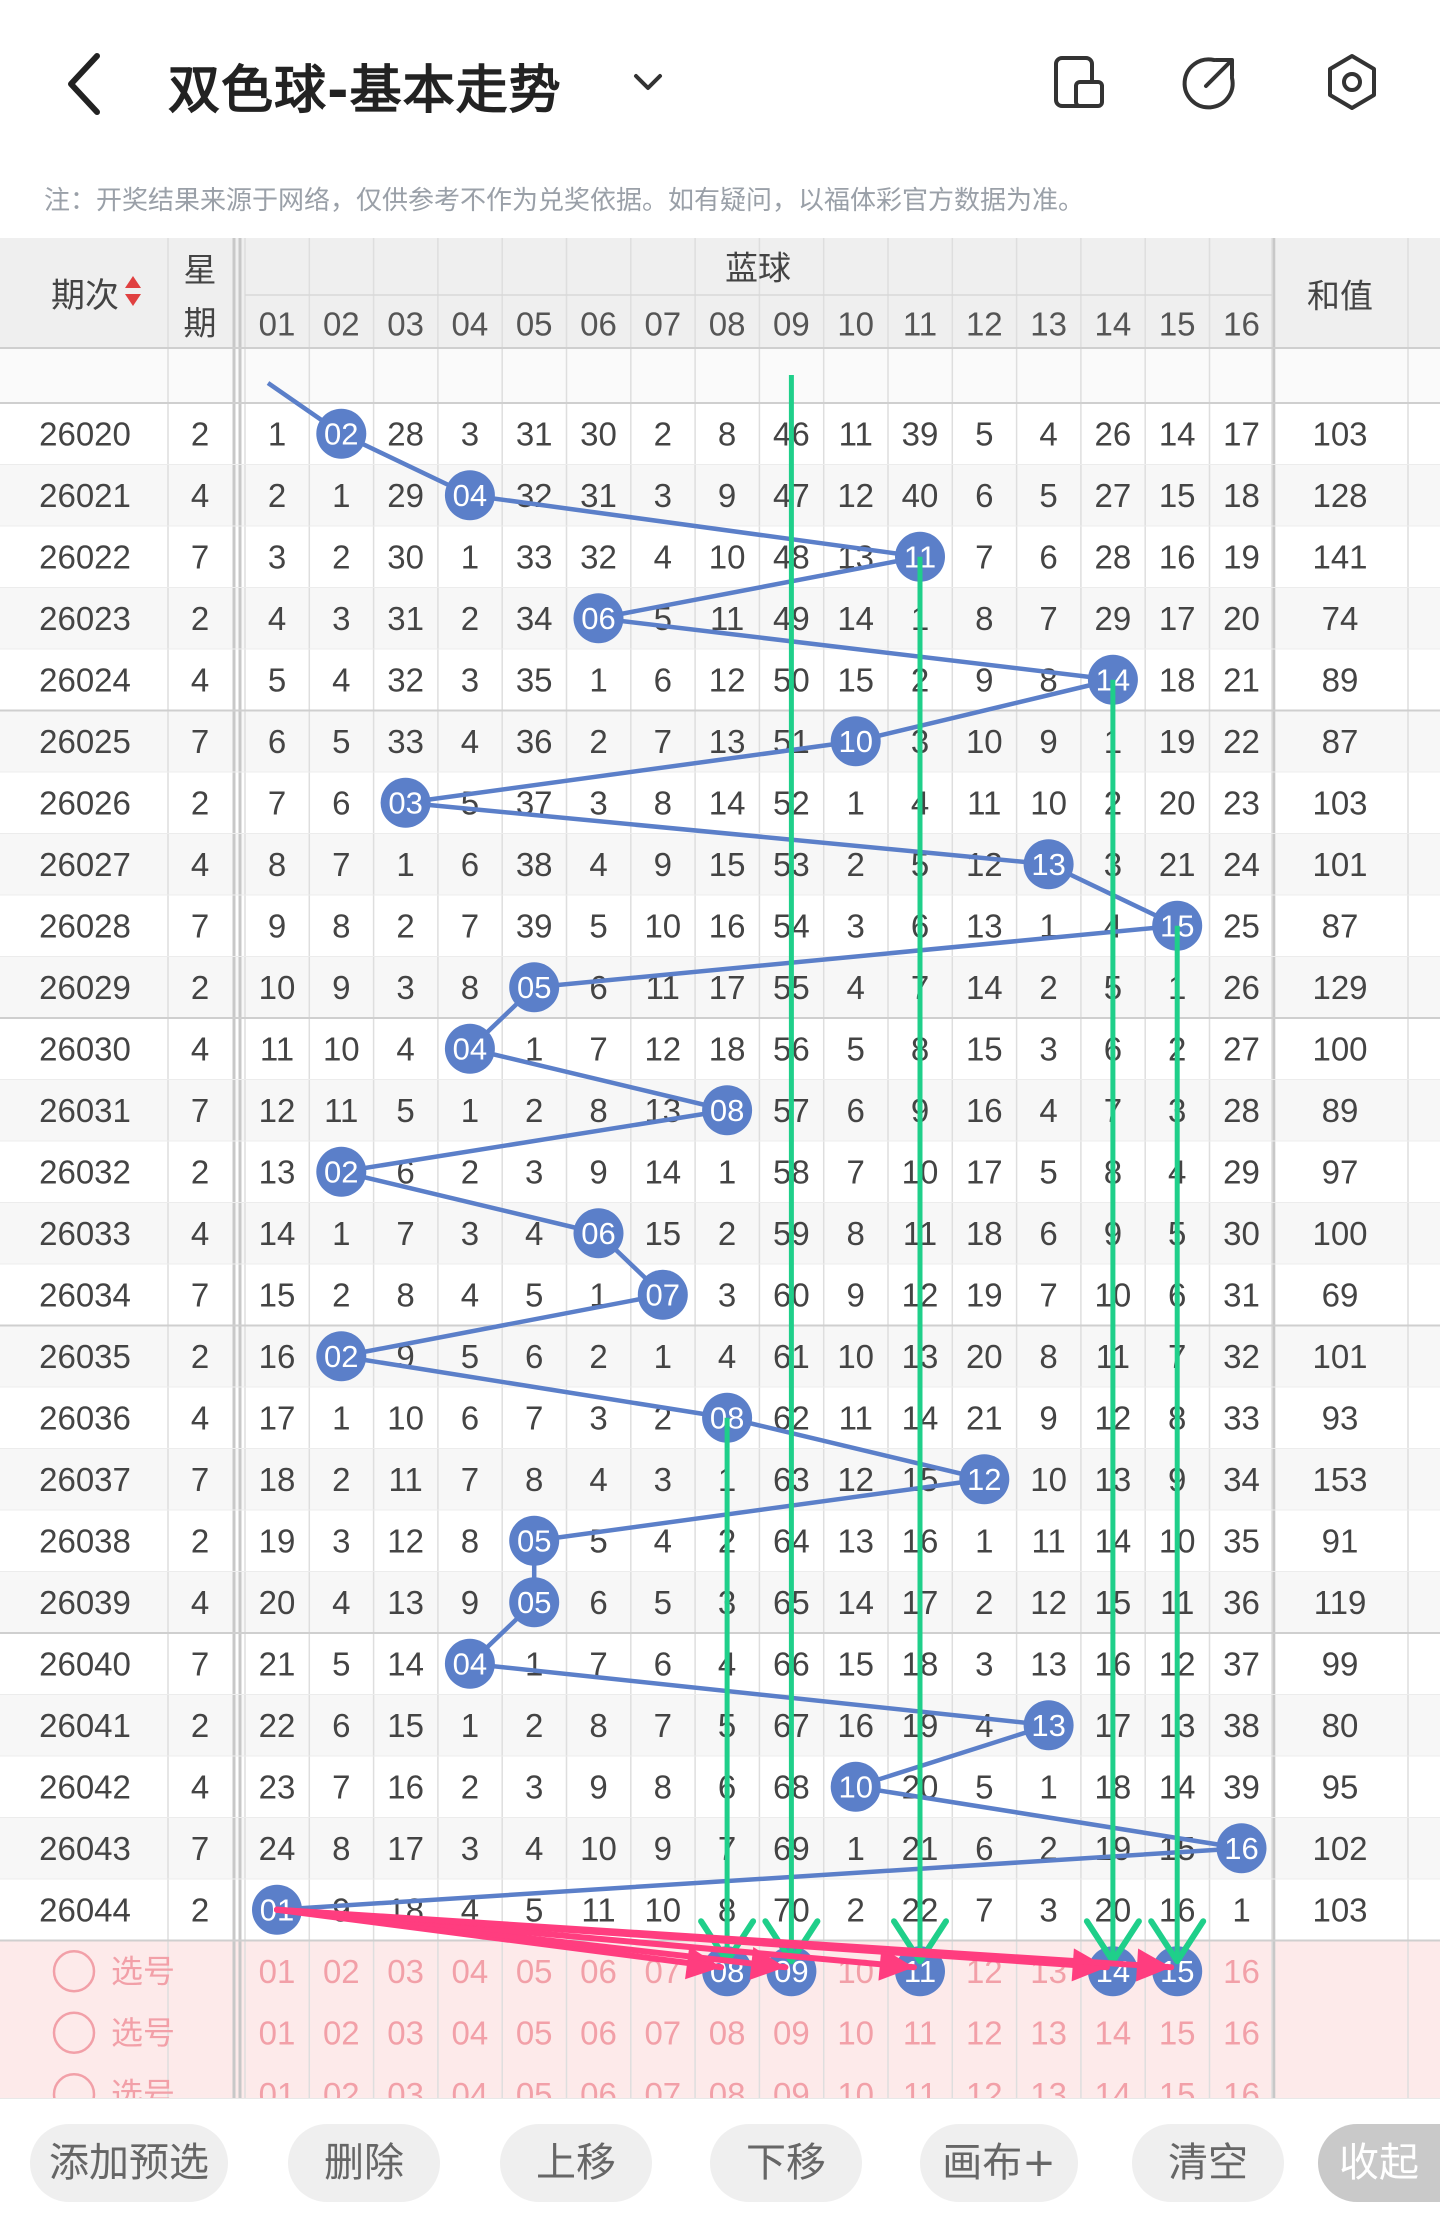 This screenshot has height=2224, width=1440. Describe the element at coordinates (855, 1540) in the screenshot. I see `missing-count-cell: 13` at that location.